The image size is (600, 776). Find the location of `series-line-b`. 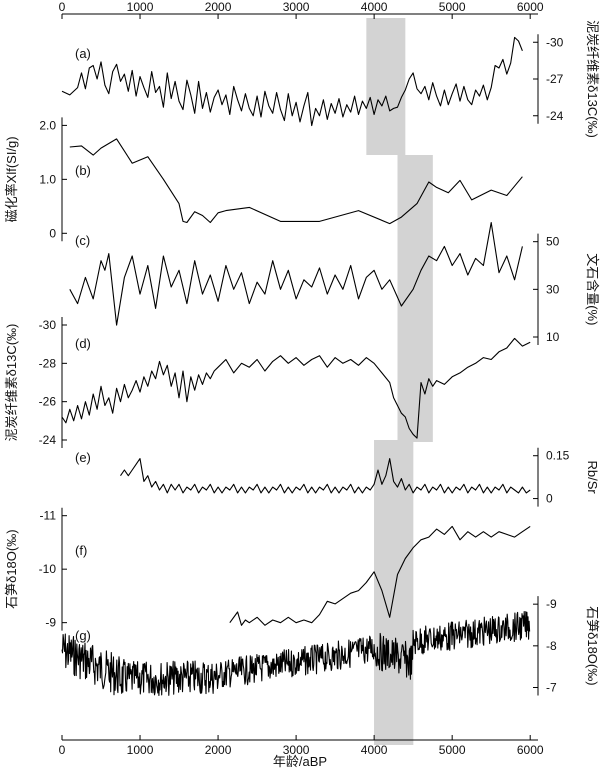

series-line-b is located at coordinates (296, 181).